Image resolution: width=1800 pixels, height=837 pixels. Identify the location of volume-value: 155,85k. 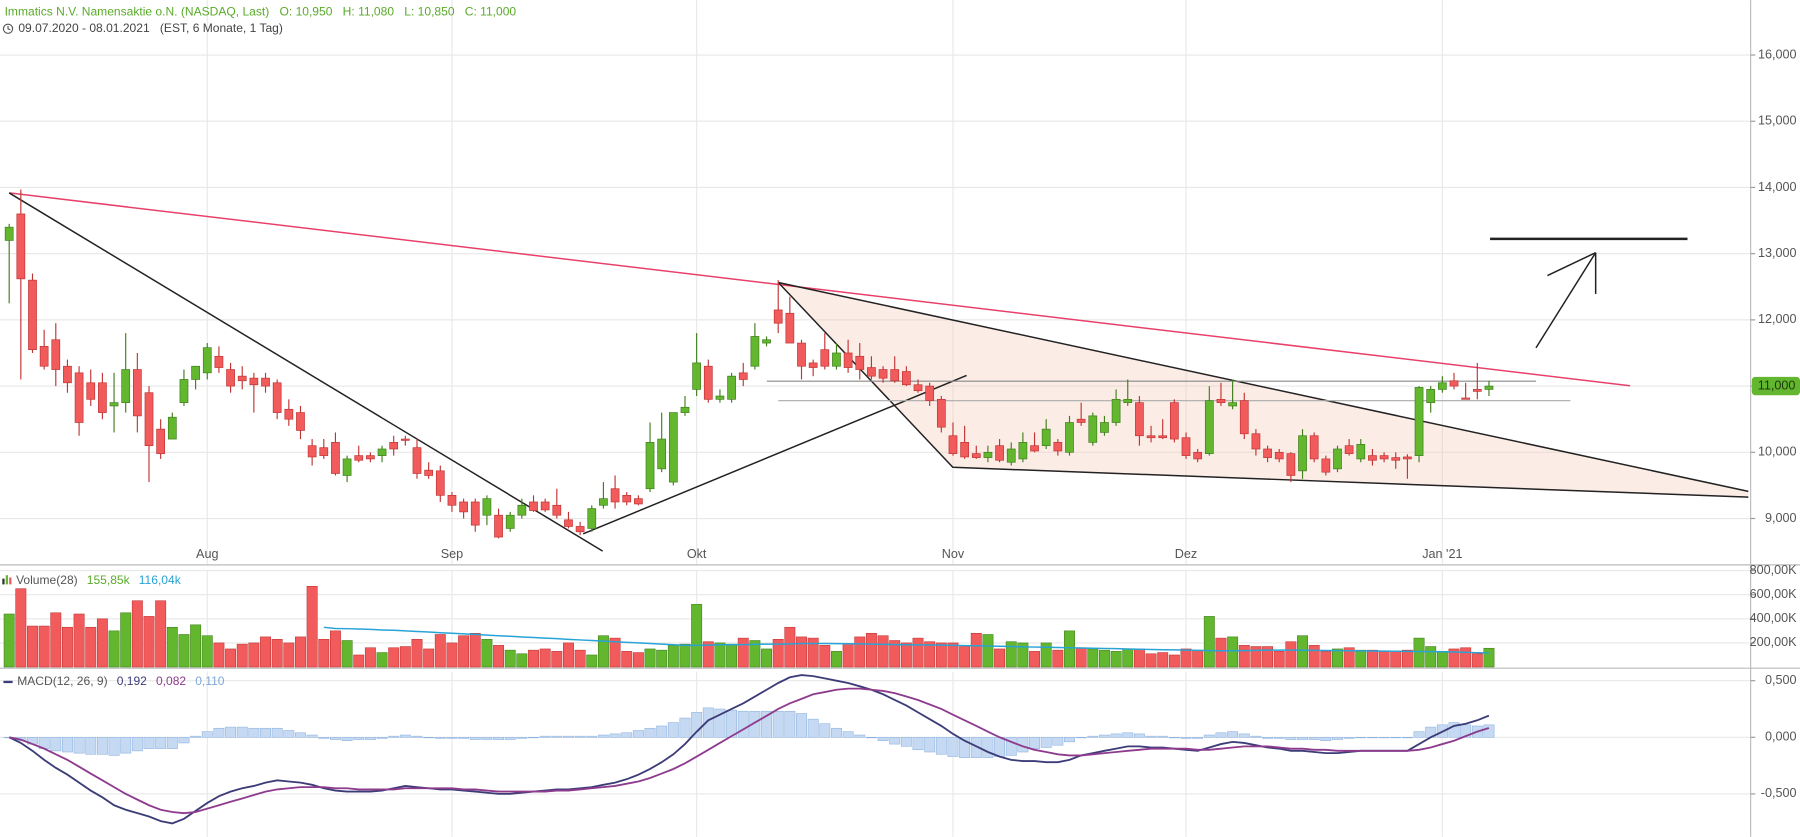
(109, 580).